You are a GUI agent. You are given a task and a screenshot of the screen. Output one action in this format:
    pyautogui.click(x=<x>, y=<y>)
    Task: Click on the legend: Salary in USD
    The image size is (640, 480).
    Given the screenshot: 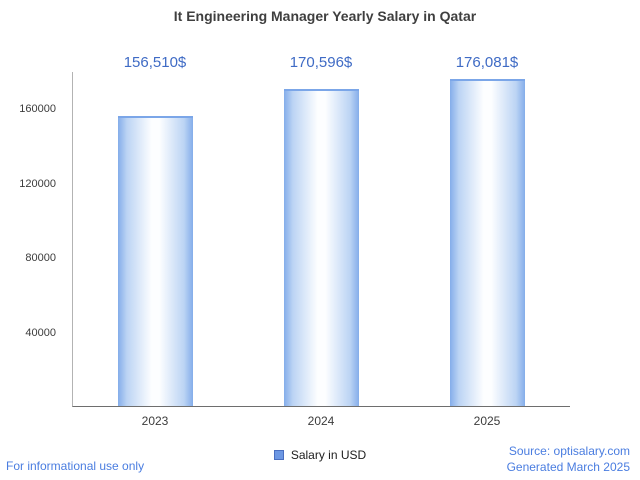 What is the action you would take?
    pyautogui.click(x=320, y=455)
    